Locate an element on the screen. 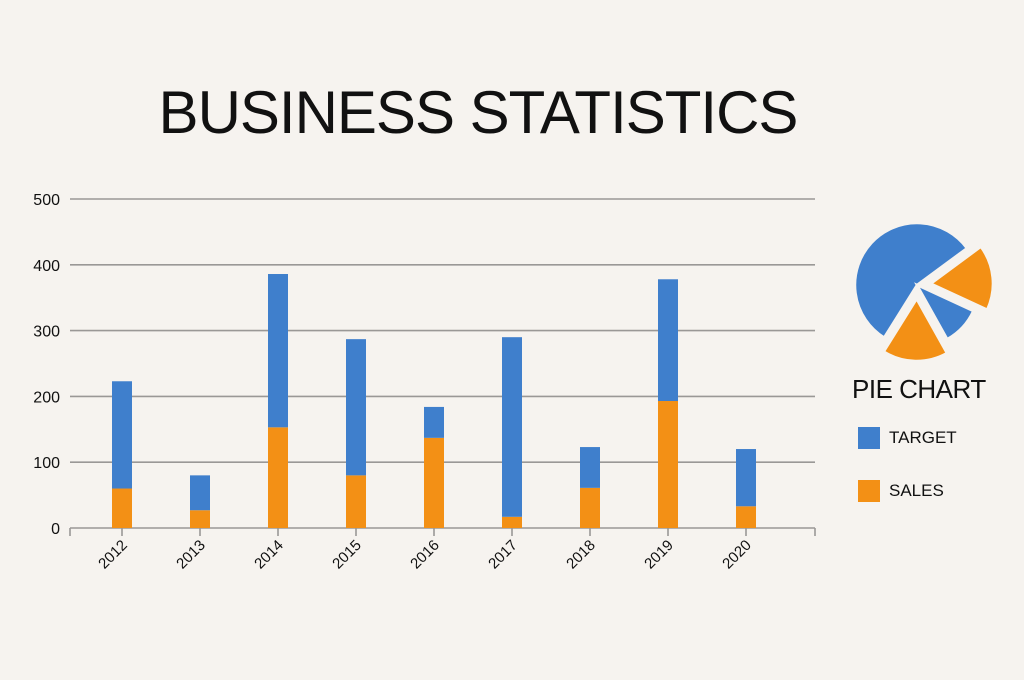 The image size is (1024, 680). y-tick-label: 200 is located at coordinates (46, 397).